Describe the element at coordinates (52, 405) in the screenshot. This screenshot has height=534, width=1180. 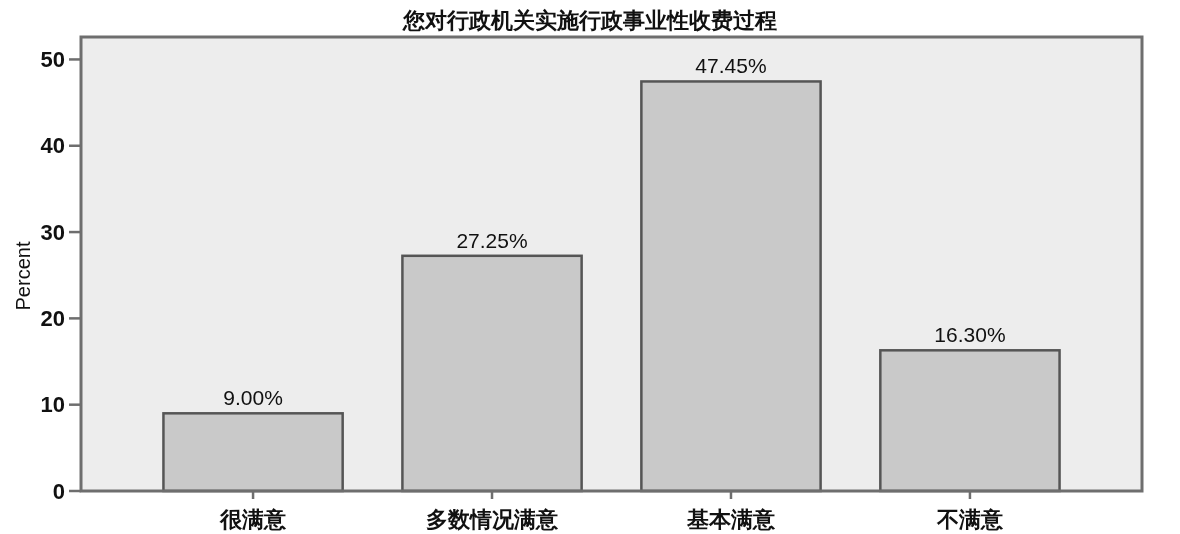
I see `y-tick-label: 10` at that location.